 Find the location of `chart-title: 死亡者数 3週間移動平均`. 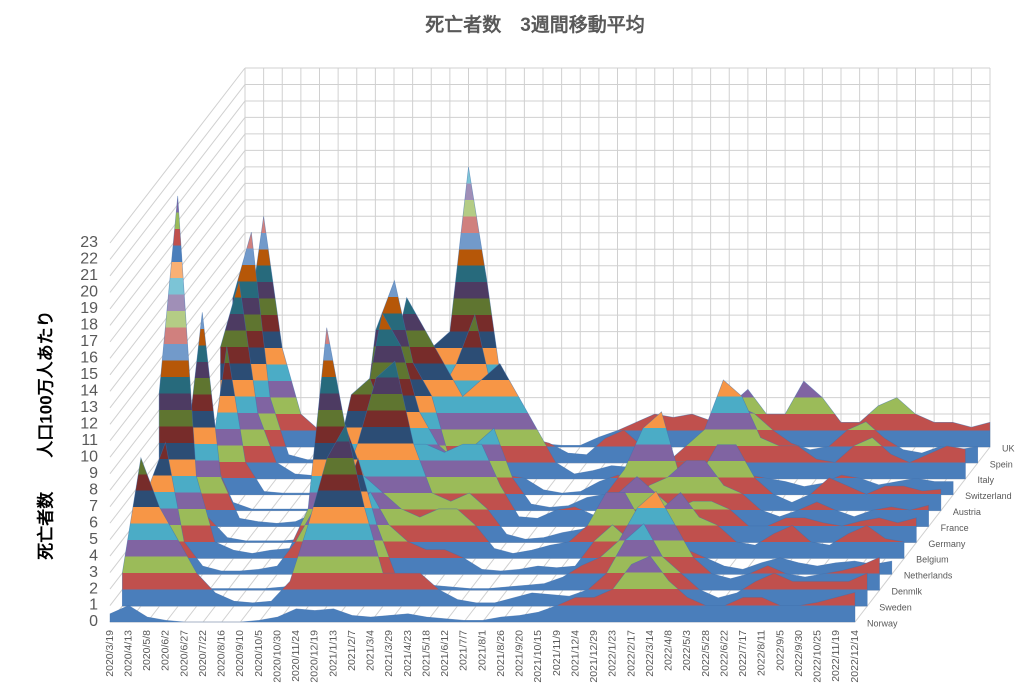

chart-title: 死亡者数 3週間移動平均 is located at coordinates (535, 24).